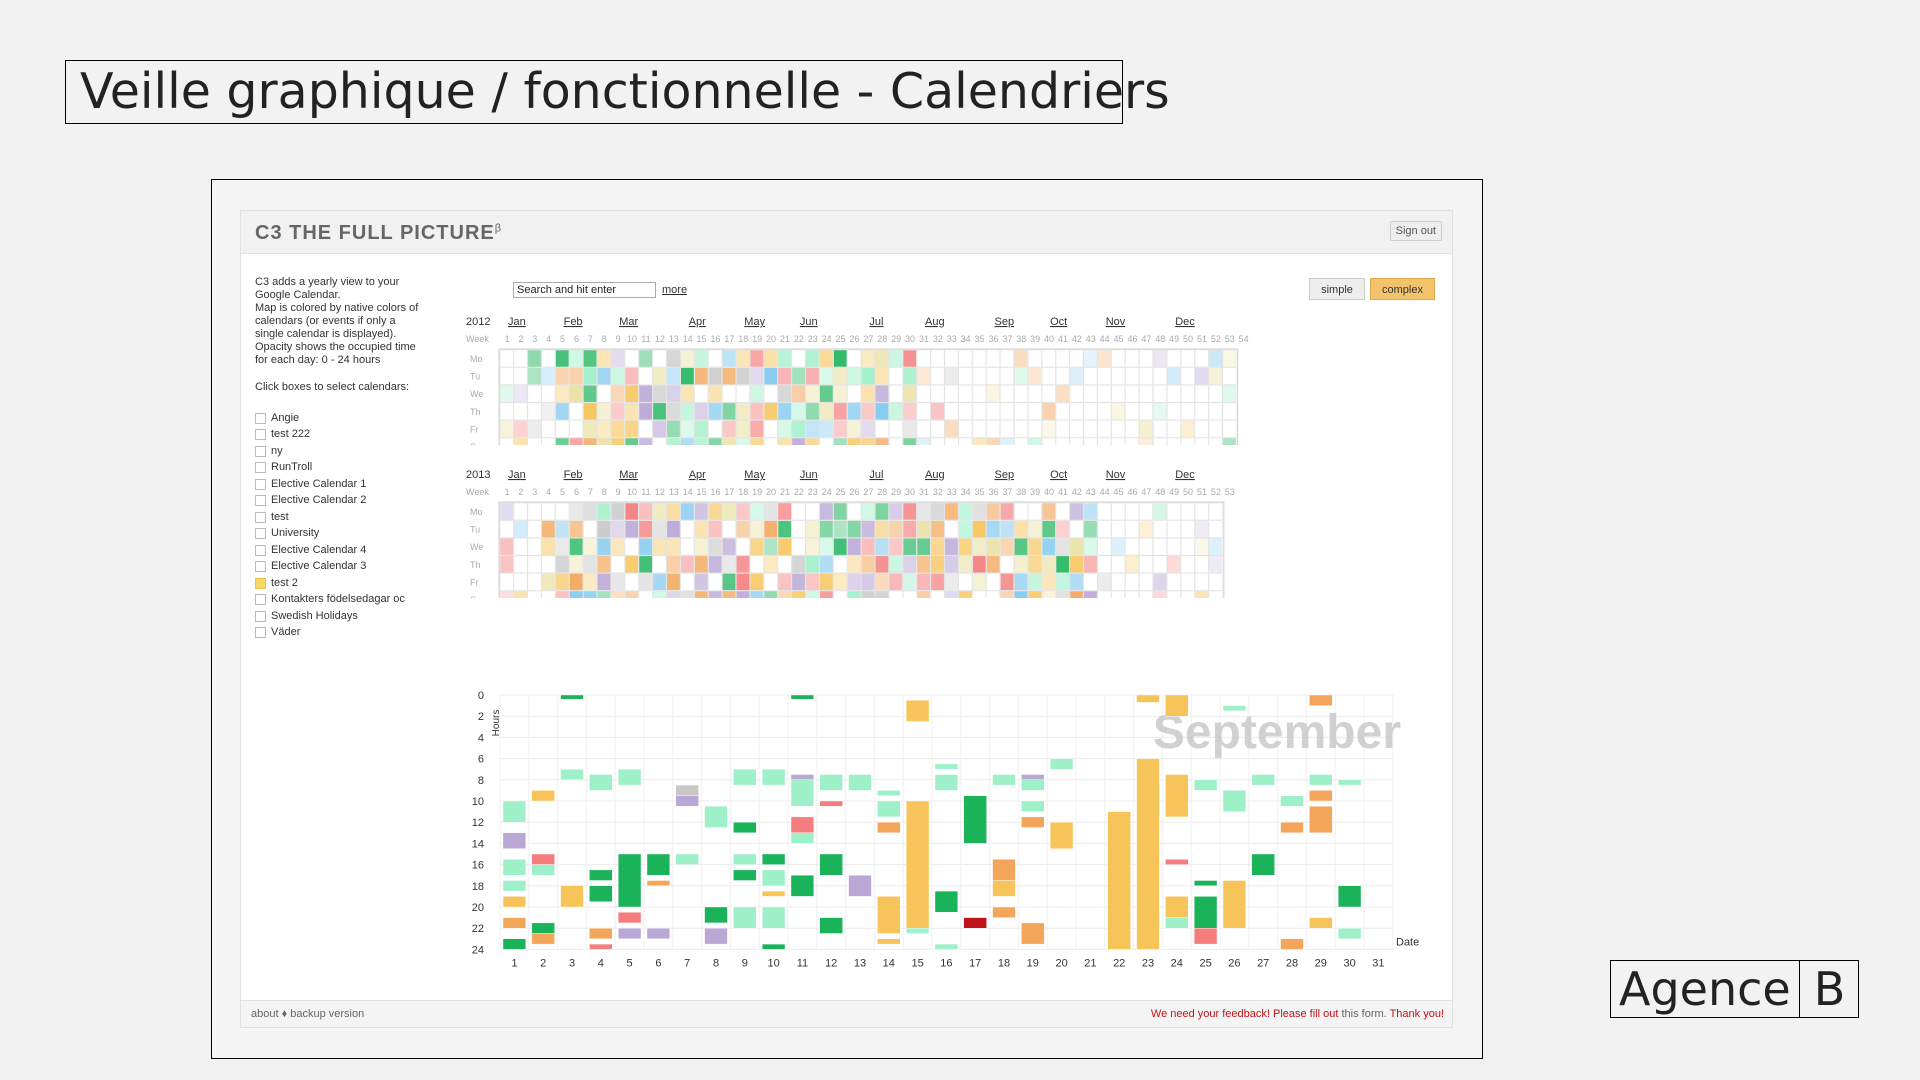 The height and width of the screenshot is (1080, 1920). Describe the element at coordinates (350, 501) in the screenshot. I see `calendar-item: Elective Calendar 2` at that location.